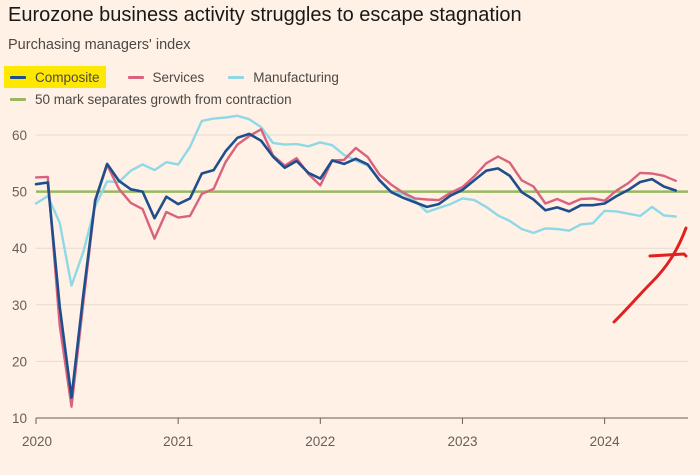 The height and width of the screenshot is (475, 700). Describe the element at coordinates (67, 77) in the screenshot. I see `legend-label-composite: Composite` at that location.